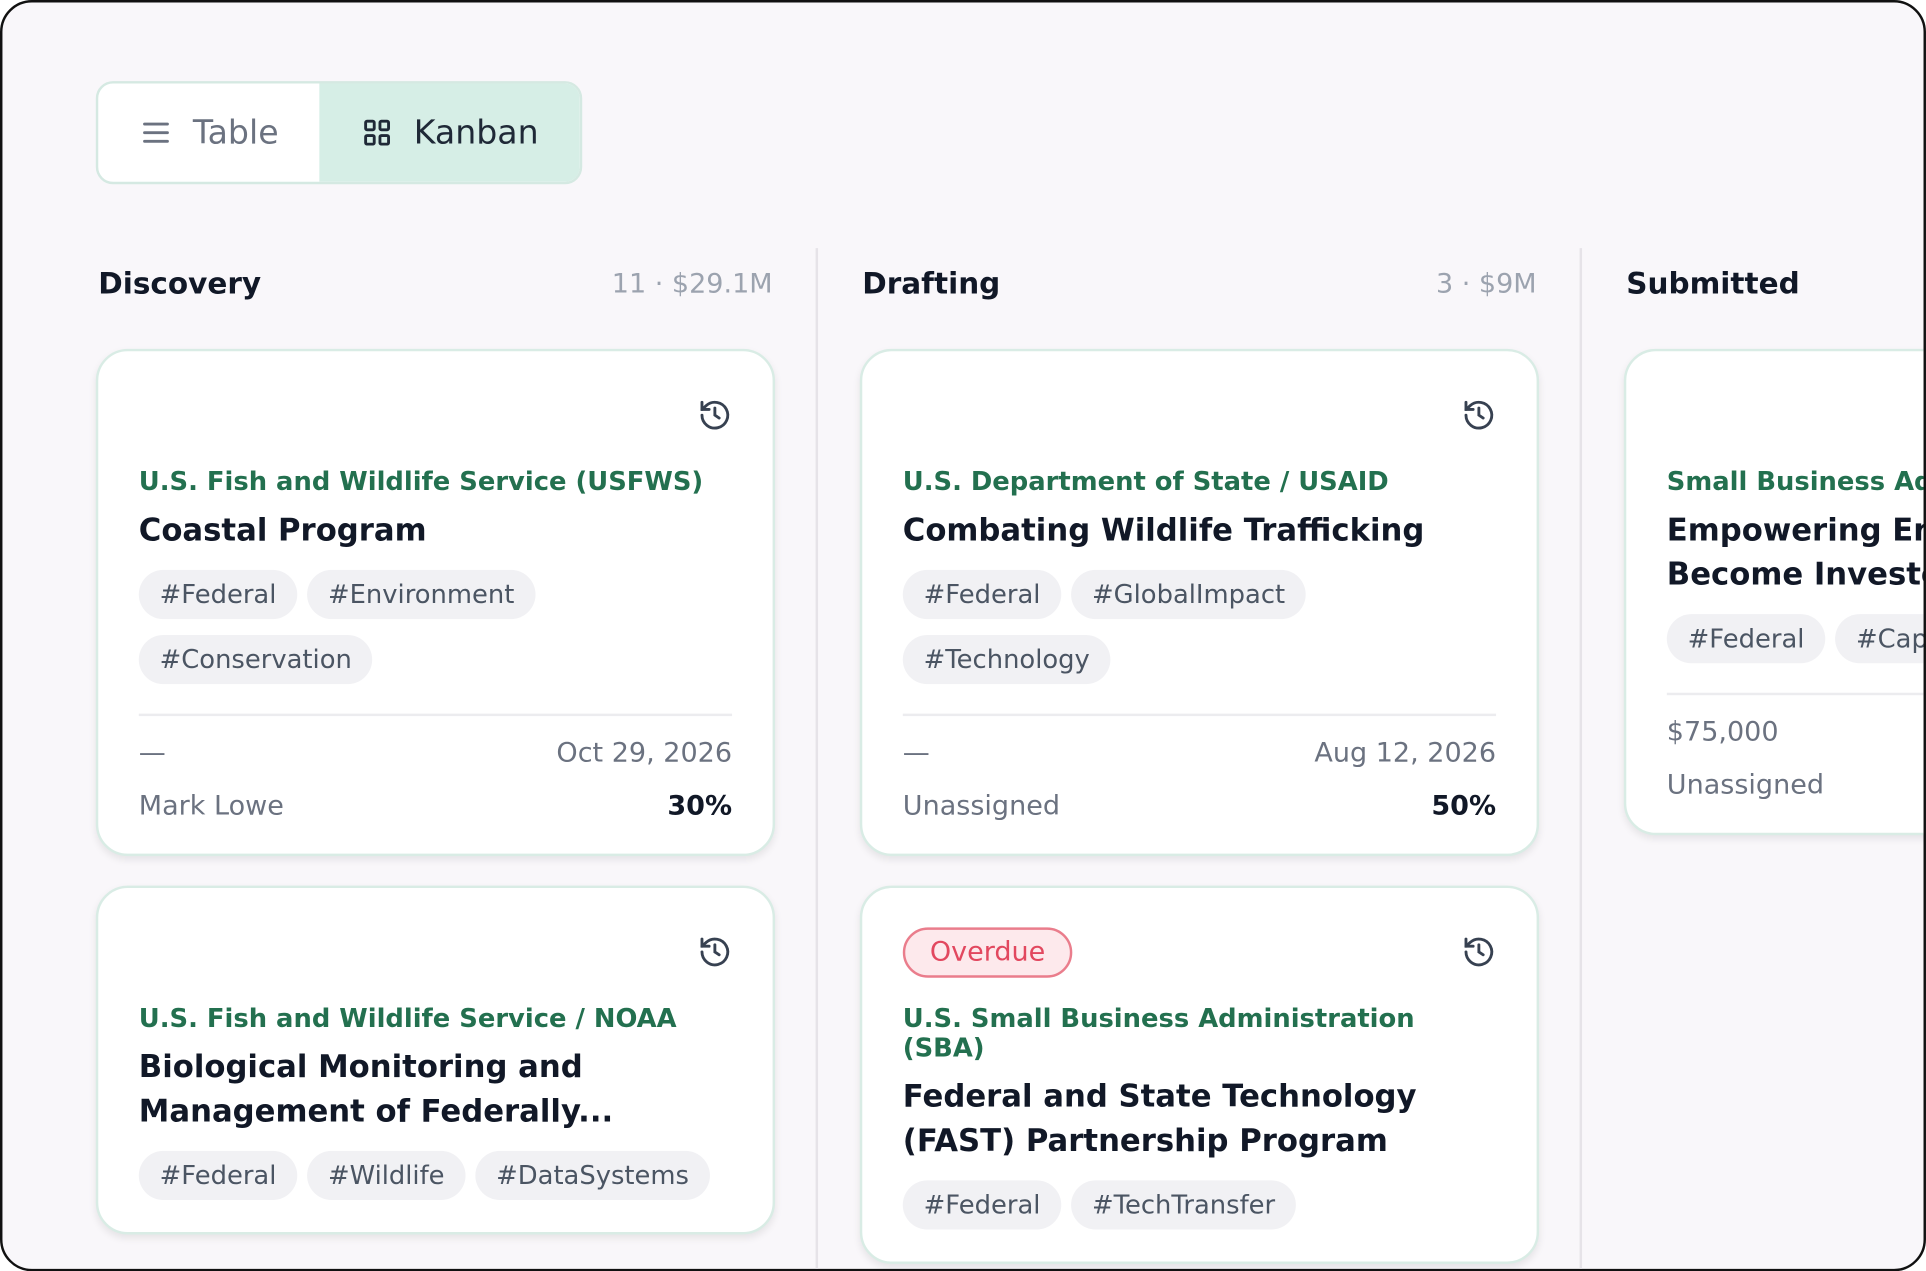  I want to click on agency: Small Business Administration (SBA), so click(1795, 481).